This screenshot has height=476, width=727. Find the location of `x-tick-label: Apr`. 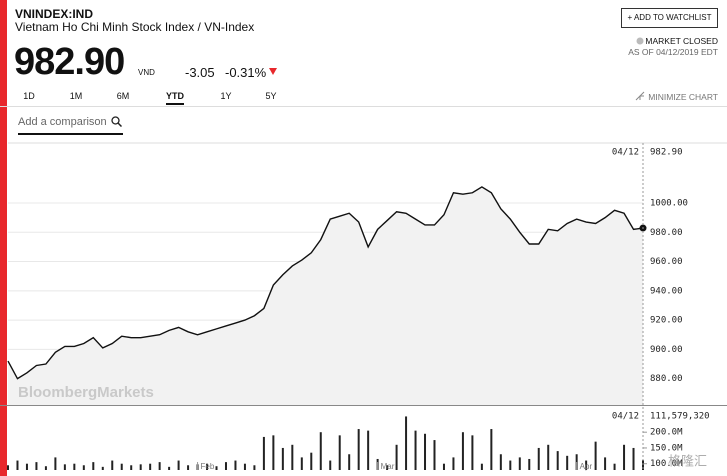

x-tick-label: Apr is located at coordinates (586, 466).